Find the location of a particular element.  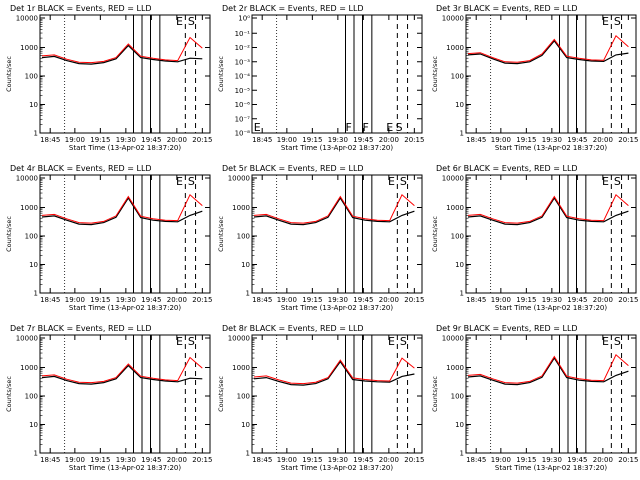

panel-title: Det 6r BLACK = Events, RED = LLD is located at coordinates (507, 168).